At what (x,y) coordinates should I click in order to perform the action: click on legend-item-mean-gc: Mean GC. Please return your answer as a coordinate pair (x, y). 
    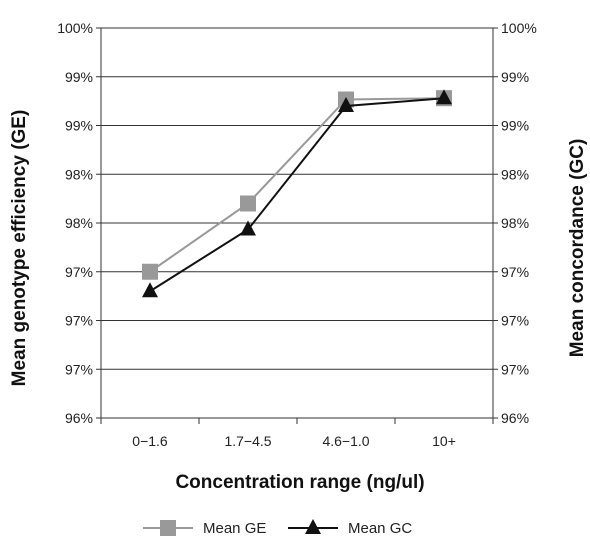
    Looking at the image, I should click on (350, 528).